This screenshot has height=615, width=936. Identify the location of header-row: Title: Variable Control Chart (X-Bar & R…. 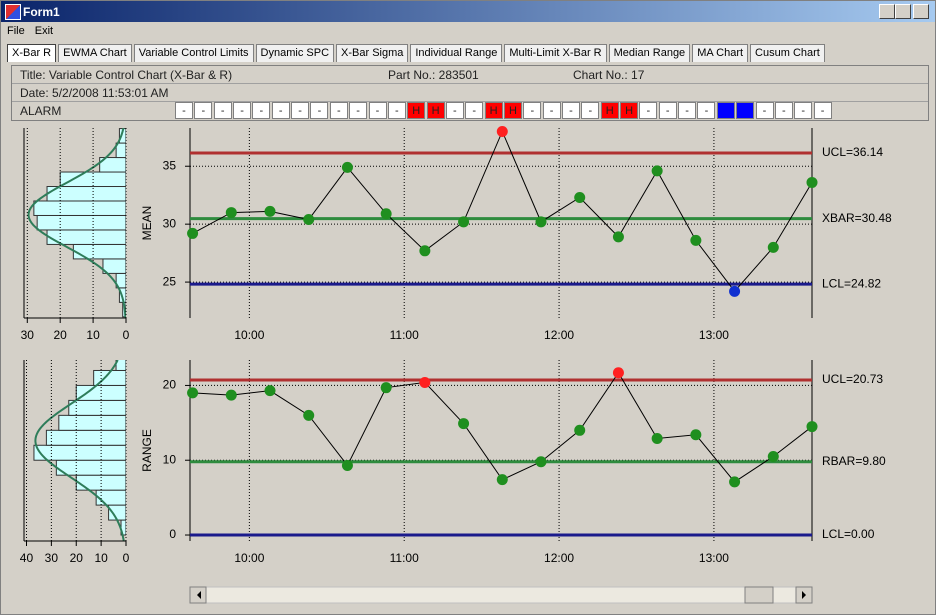
(470, 75).